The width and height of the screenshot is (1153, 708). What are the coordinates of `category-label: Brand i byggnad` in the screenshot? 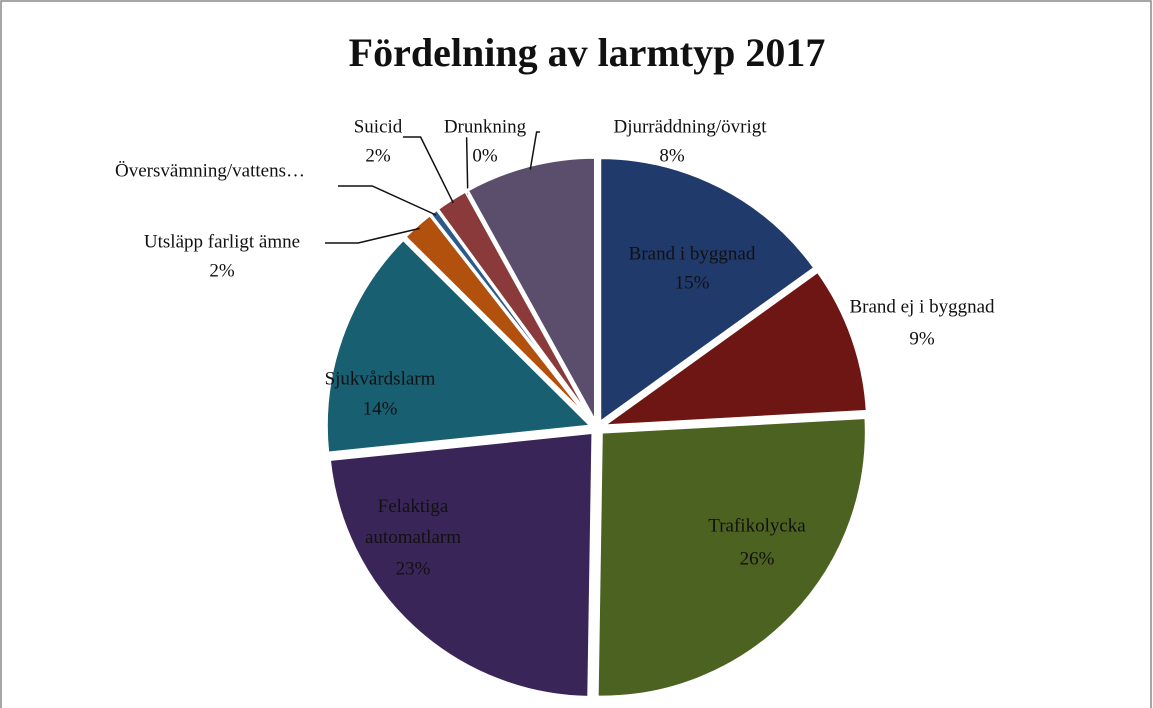 It's located at (692, 253).